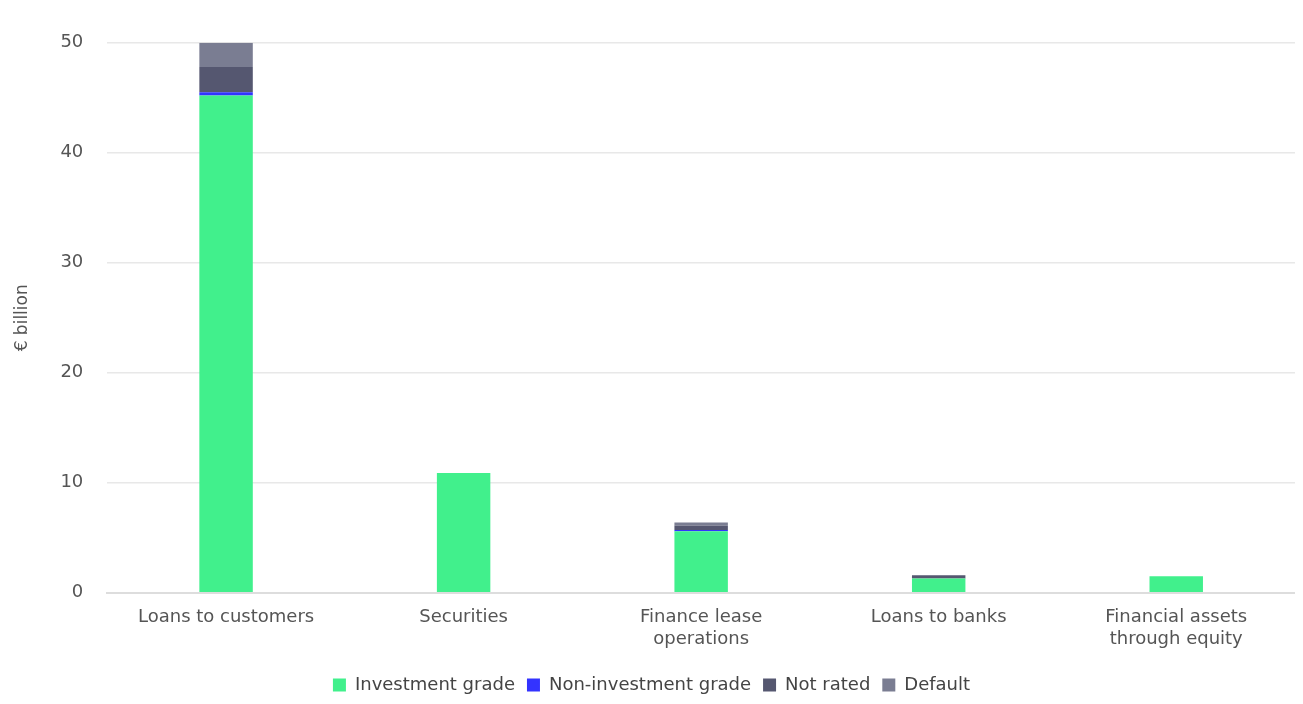 This screenshot has width=1303, height=704. Describe the element at coordinates (72, 151) in the screenshot. I see `y-tick-label: 40` at that location.